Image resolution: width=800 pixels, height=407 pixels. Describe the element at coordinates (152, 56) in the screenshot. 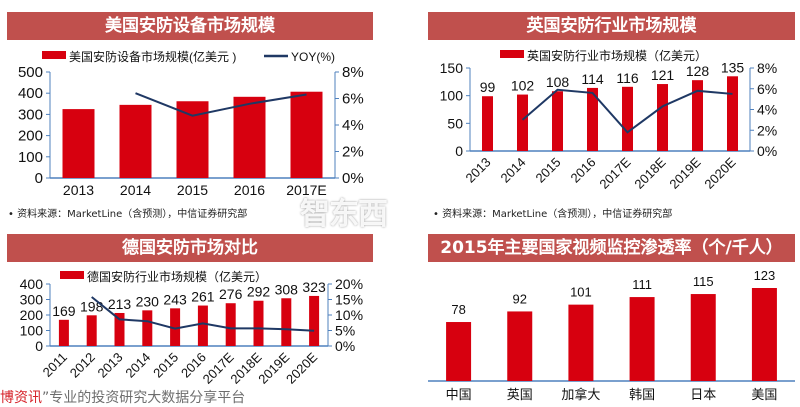

I see `legend-label: 美国安防设备市场规模(亿美元 )` at that location.